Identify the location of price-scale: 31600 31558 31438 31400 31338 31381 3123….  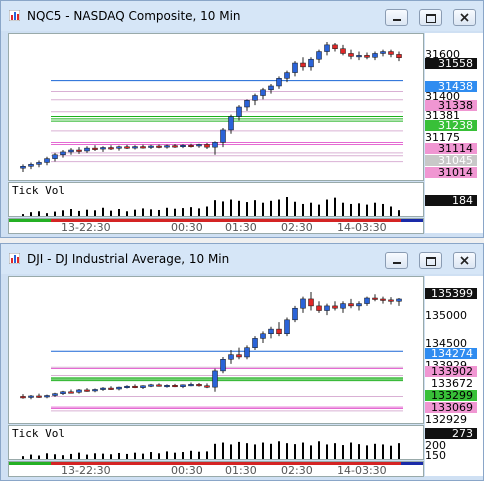
(454, 133).